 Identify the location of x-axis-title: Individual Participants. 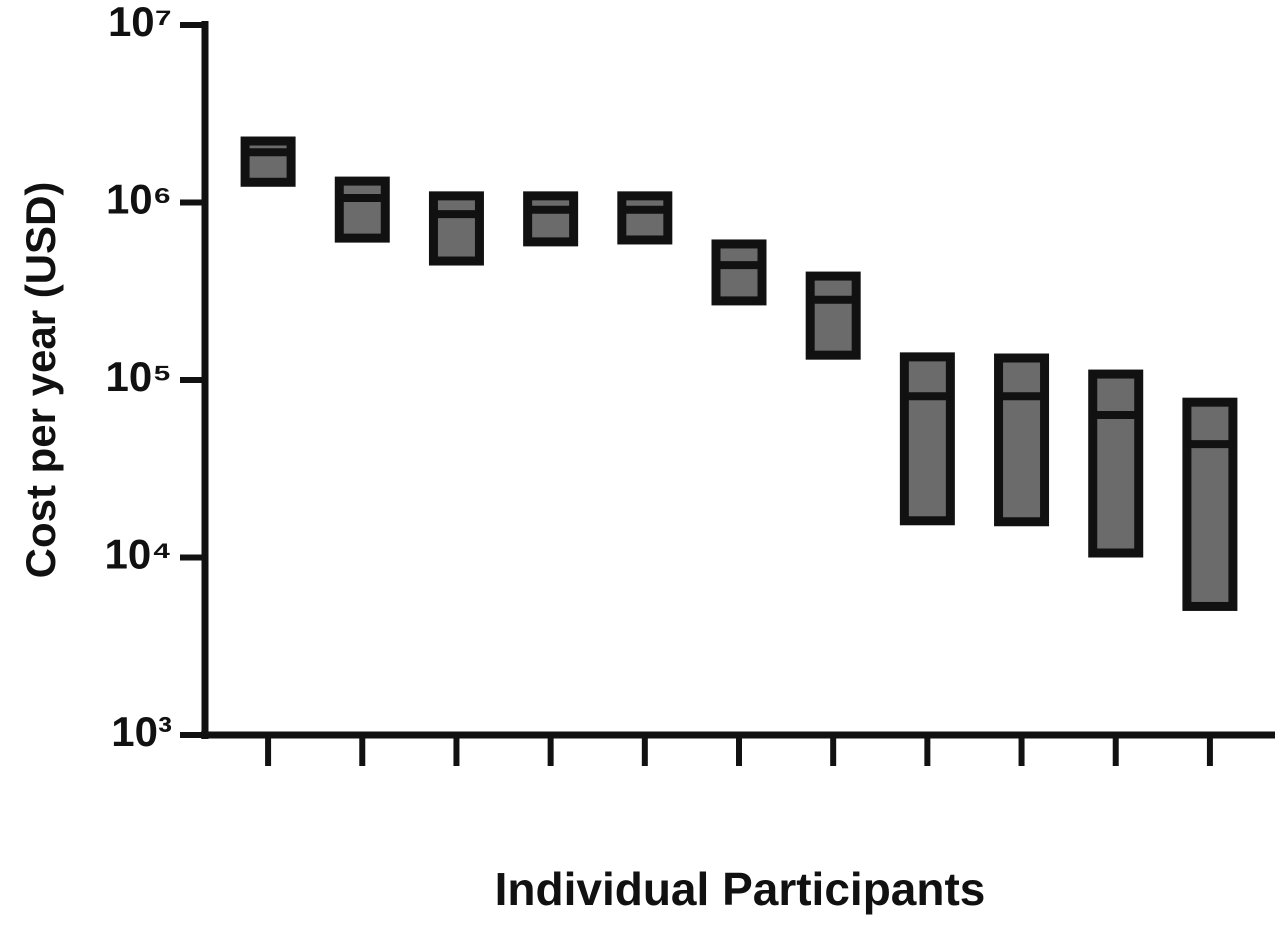
(740, 889).